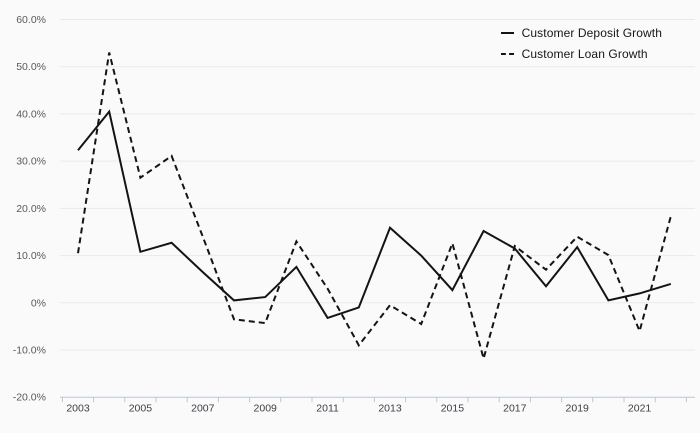 This screenshot has height=433, width=700. Describe the element at coordinates (578, 409) in the screenshot. I see `x-tick-label: 2019` at that location.